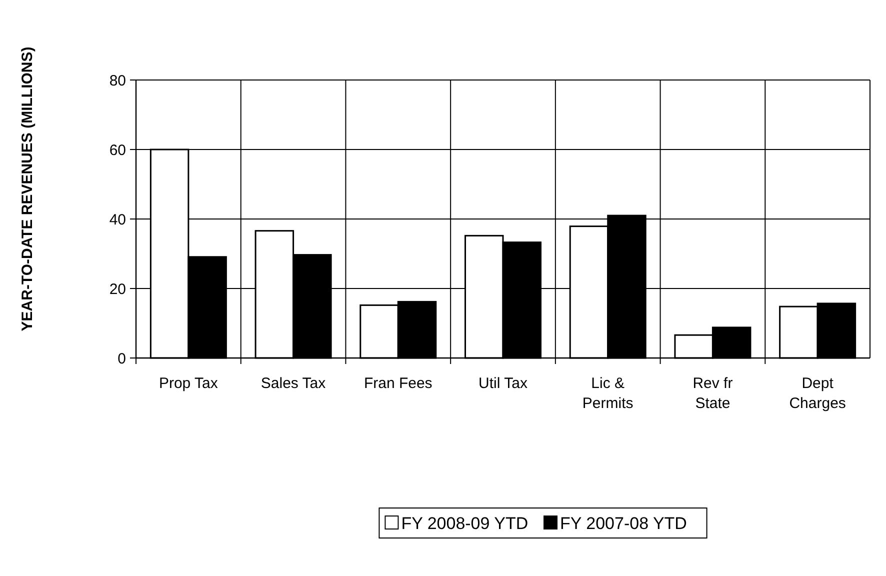 Image resolution: width=886 pixels, height=576 pixels. What do you see at coordinates (503, 383) in the screenshot?
I see `x-tick-label: Util Tax` at bounding box center [503, 383].